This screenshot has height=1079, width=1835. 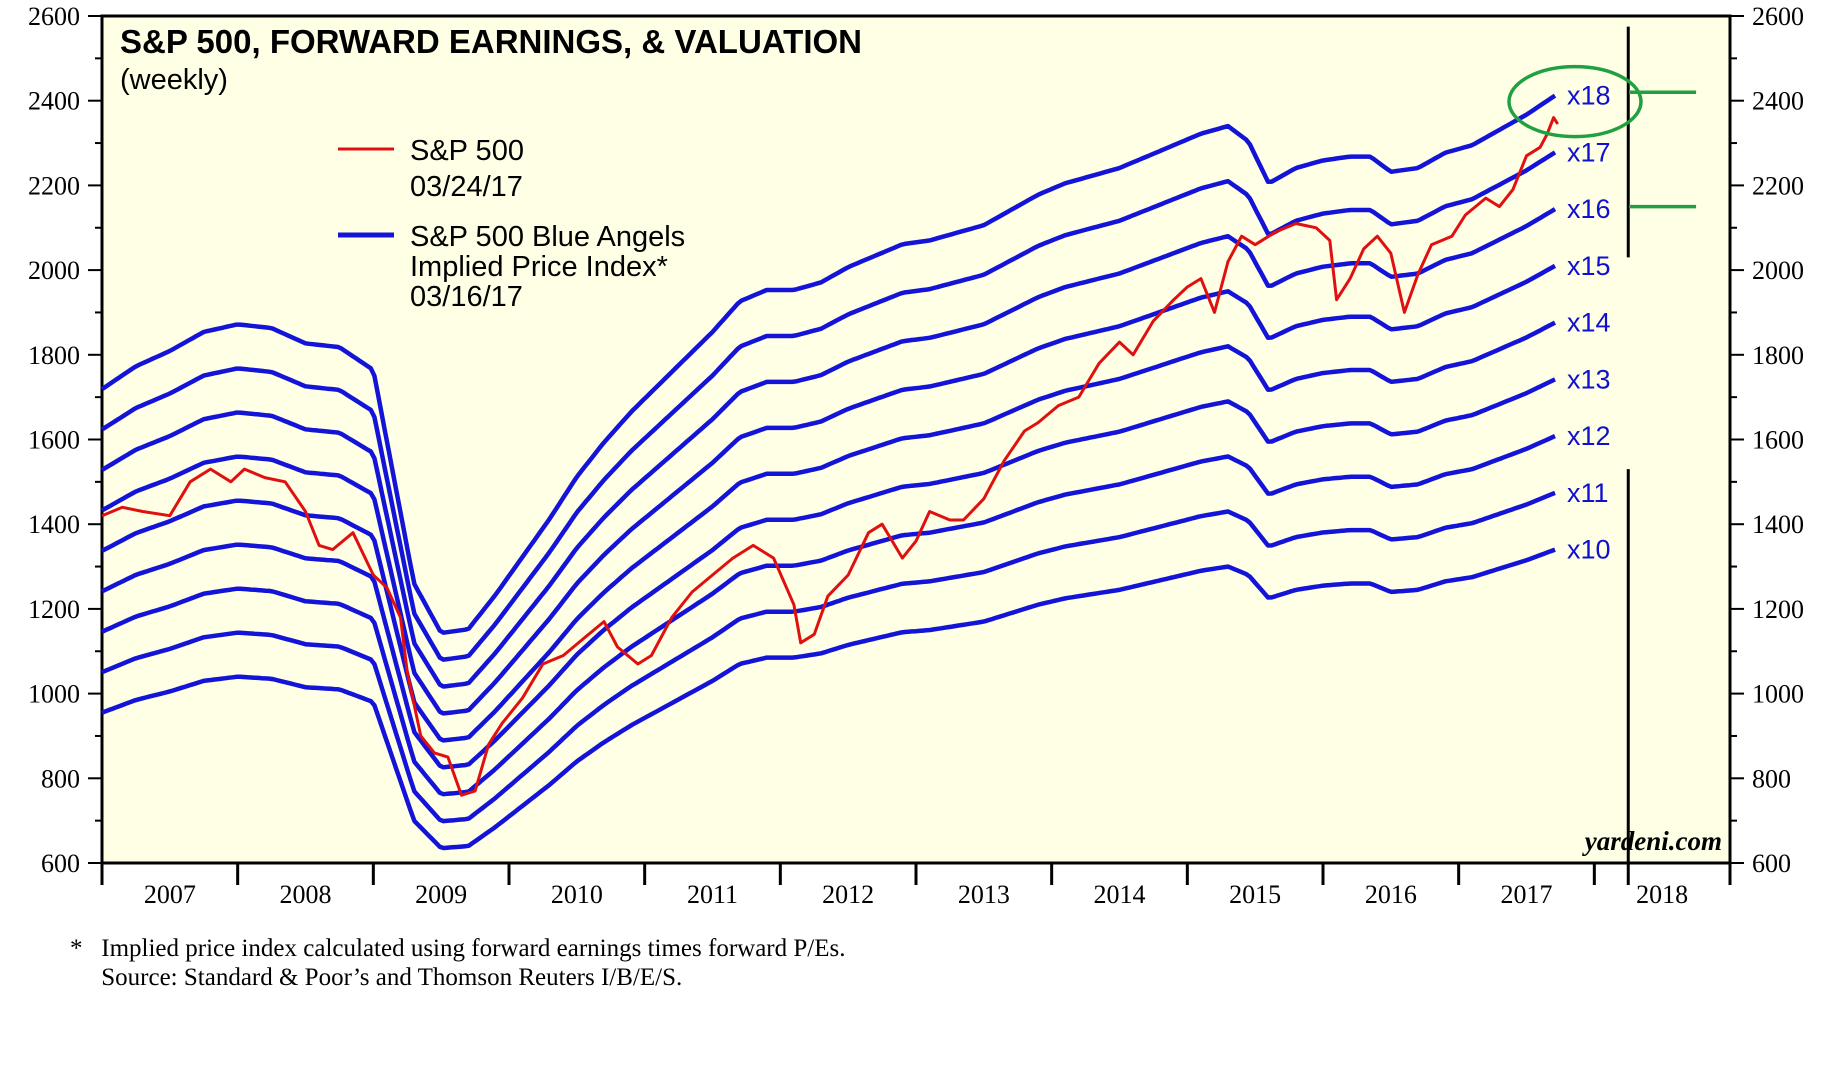 I want to click on x-tick-label: 2008, so click(x=306, y=894).